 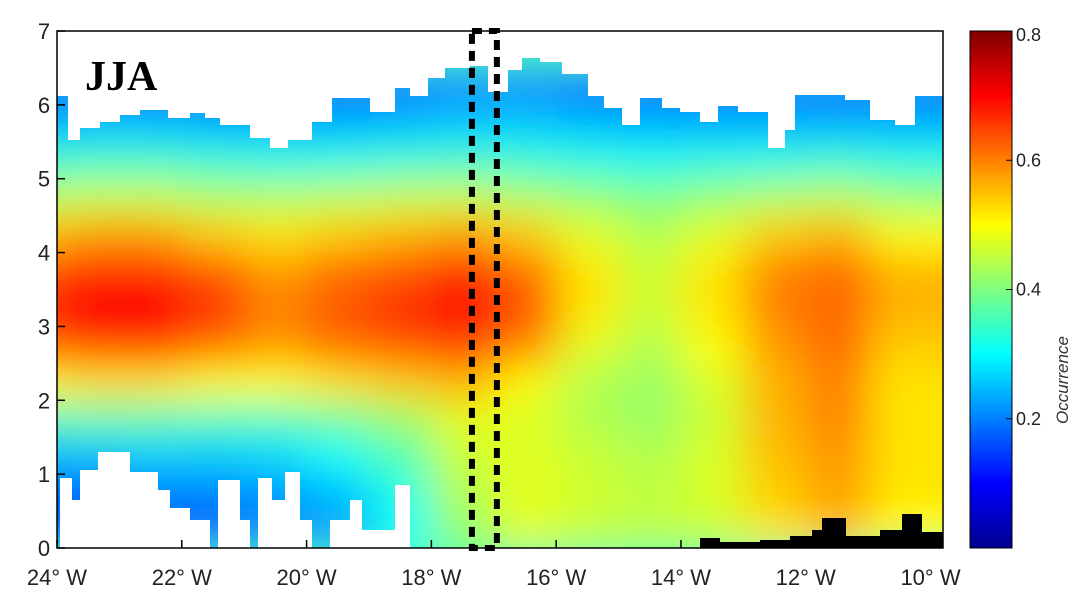 I want to click on colorbar-axis: 0.2 0.4 0.6 0.8, so click(x=1023, y=227).